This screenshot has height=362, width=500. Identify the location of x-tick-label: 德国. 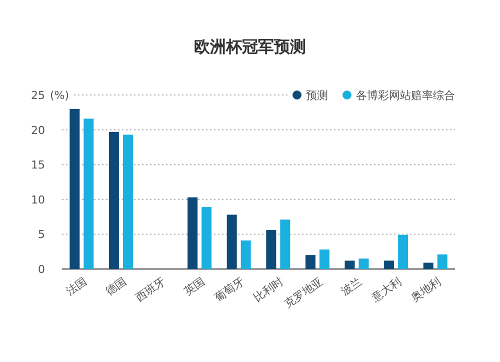
(116, 286).